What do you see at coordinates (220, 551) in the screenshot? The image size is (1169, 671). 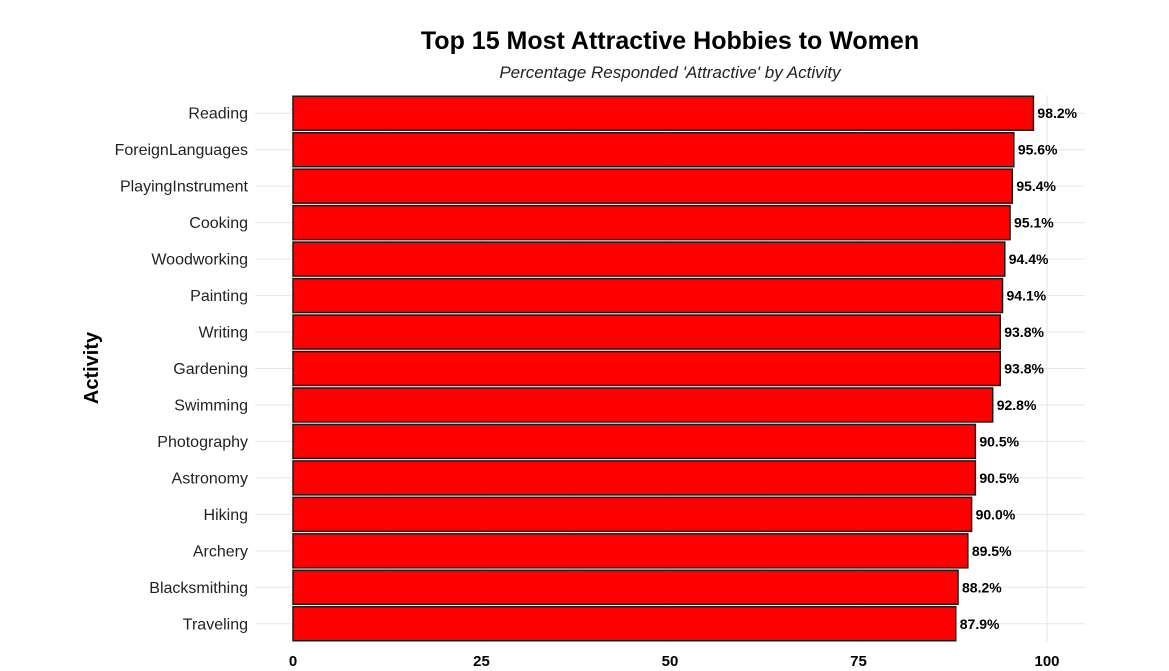 I see `y-tick-label: Archery` at bounding box center [220, 551].